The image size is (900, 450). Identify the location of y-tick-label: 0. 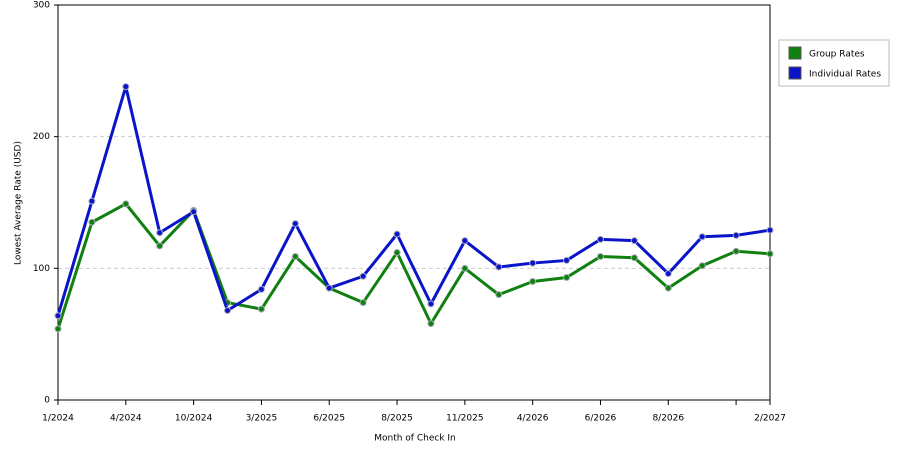
(47, 401).